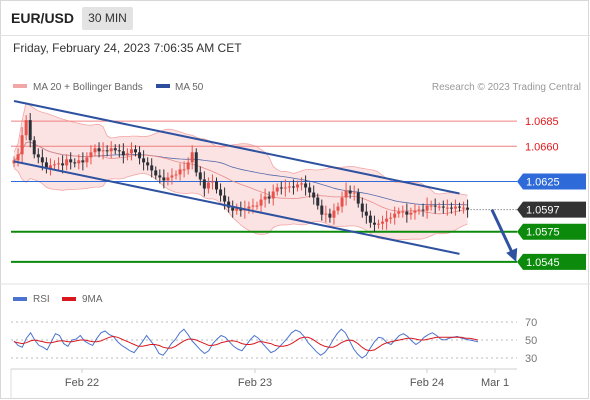 The height and width of the screenshot is (400, 590). I want to click on x-tick-label: Feb 22, so click(82, 383).